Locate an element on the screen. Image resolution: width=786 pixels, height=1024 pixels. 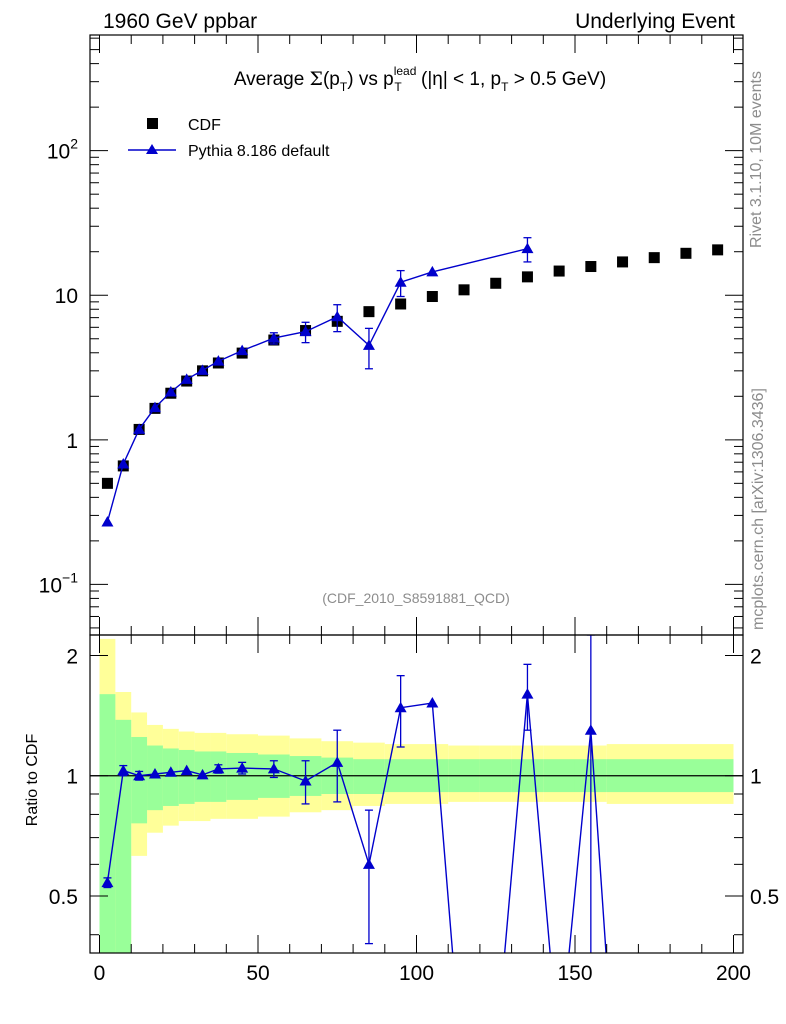
ratio-y-tick-label-right: 0.5 is located at coordinates (764, 897).